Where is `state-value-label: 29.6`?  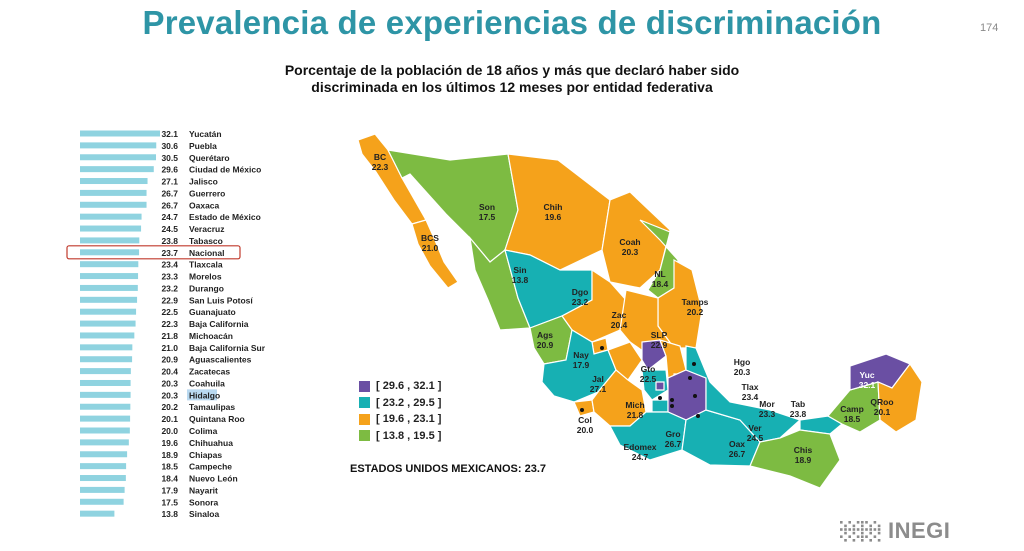
state-value-label: 29.6 is located at coordinates (685, 480).